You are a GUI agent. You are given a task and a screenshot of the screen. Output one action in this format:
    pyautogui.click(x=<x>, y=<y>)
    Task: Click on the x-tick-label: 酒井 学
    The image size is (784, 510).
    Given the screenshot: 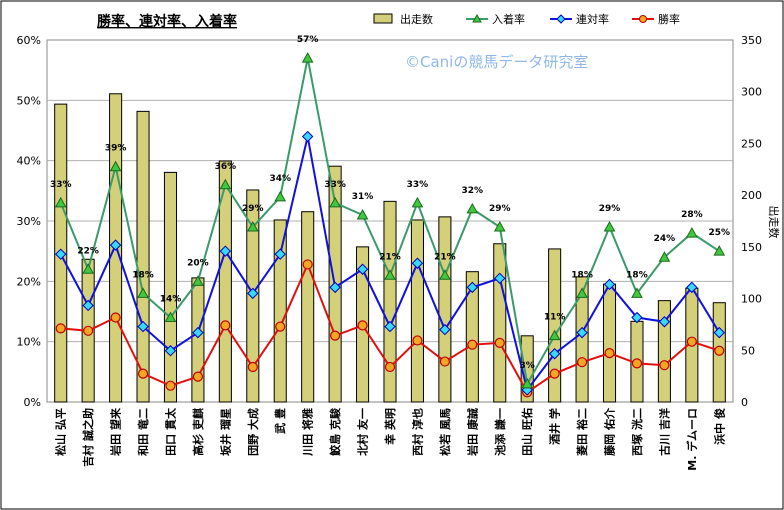 What is the action you would take?
    pyautogui.click(x=555, y=426)
    